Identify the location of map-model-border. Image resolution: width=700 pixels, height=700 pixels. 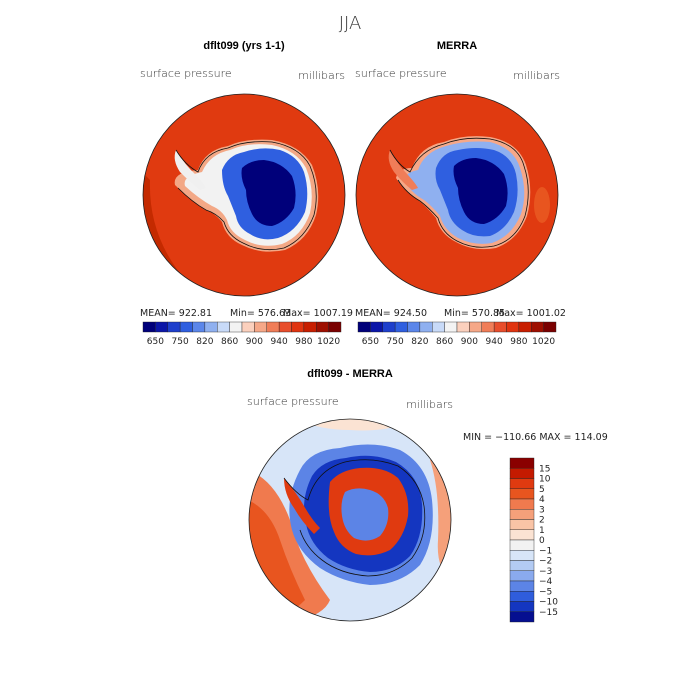
(244, 195).